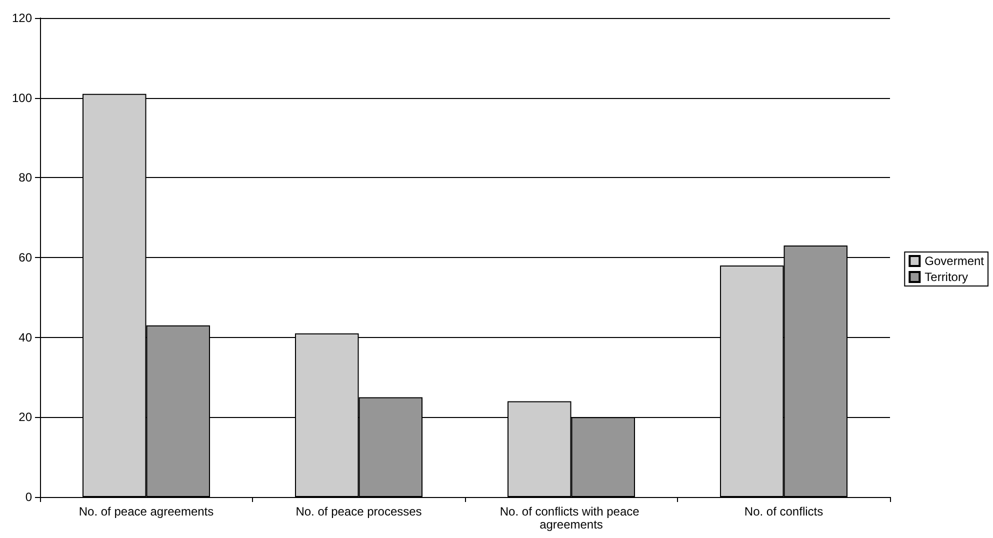  Describe the element at coordinates (571, 518) in the screenshot. I see `x-tick-label: No. of conflicts with peace agreements` at that location.